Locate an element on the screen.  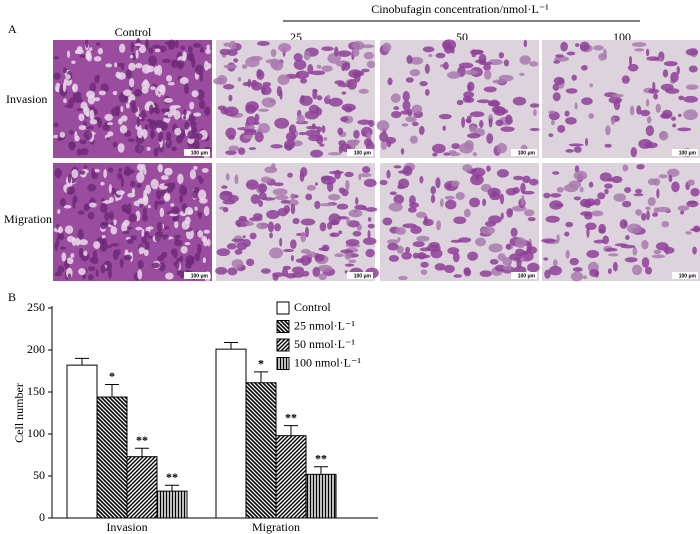
error-bar is located at coordinates (142, 452).